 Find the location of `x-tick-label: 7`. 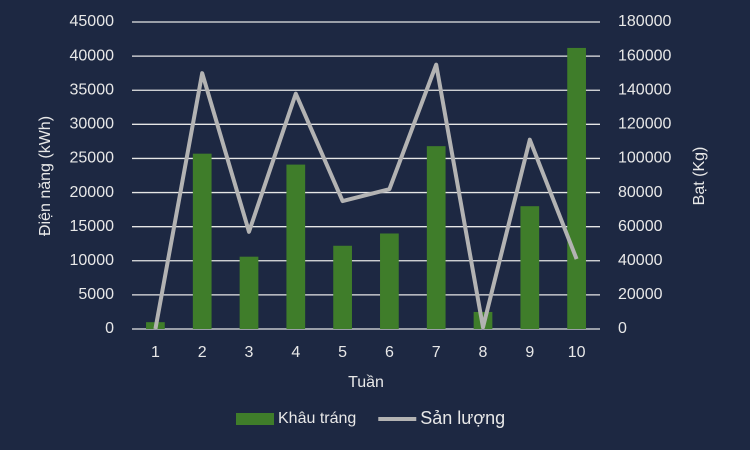

x-tick-label: 7 is located at coordinates (436, 352).